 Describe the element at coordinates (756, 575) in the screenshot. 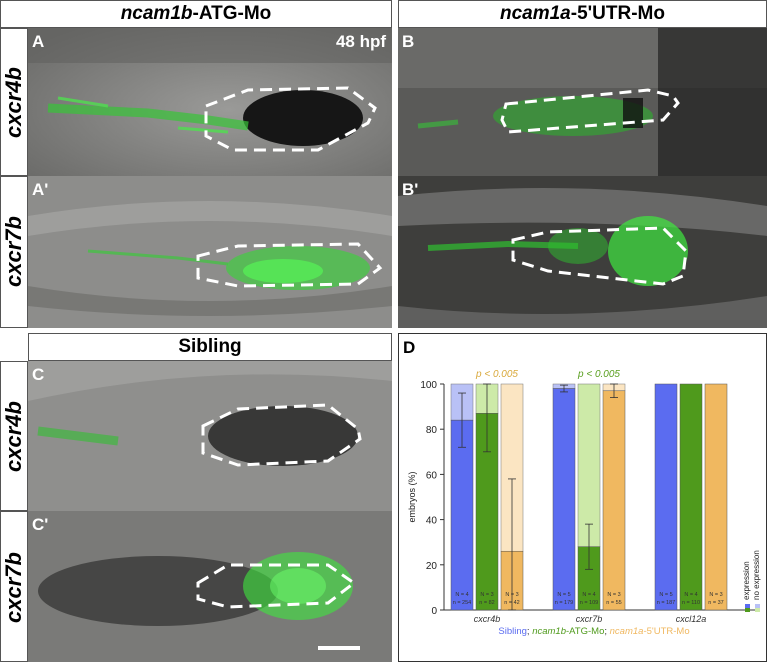

I see `legend-no-expression: no expression` at that location.